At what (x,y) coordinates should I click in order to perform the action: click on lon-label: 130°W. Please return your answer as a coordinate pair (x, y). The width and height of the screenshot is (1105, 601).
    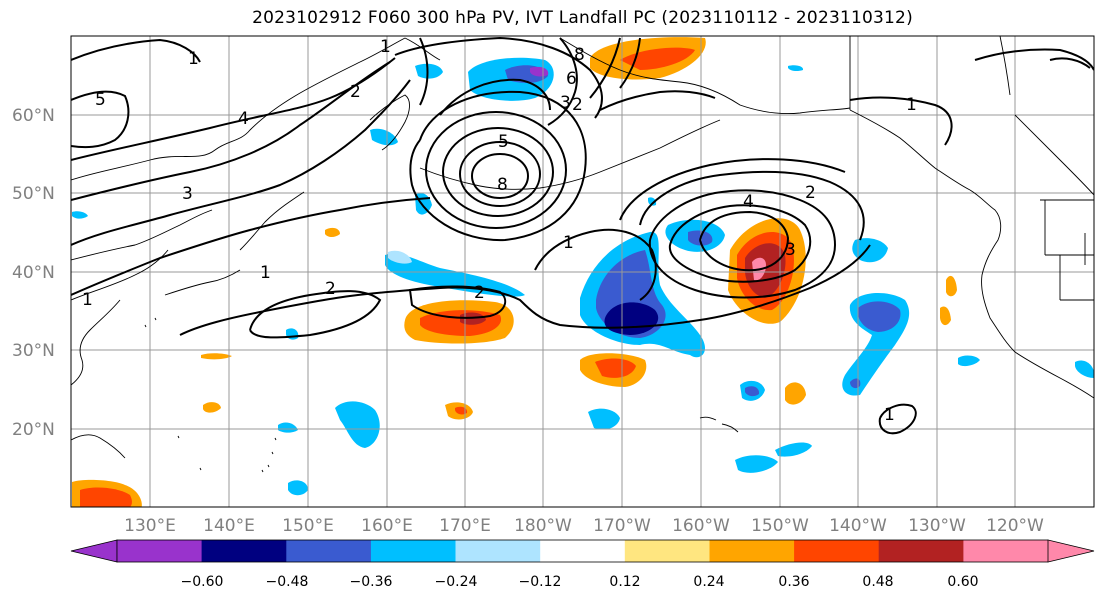
    Looking at the image, I should click on (937, 526).